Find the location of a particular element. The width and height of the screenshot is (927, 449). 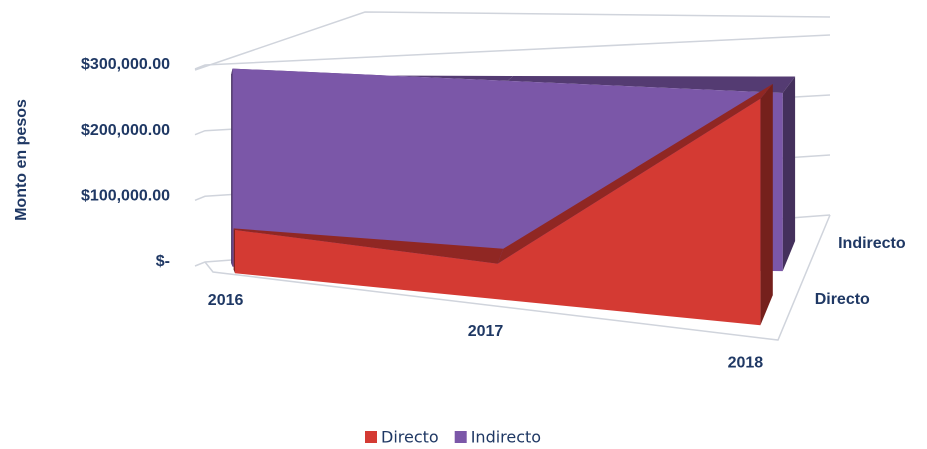

y-tick-label: $- is located at coordinates (163, 261).